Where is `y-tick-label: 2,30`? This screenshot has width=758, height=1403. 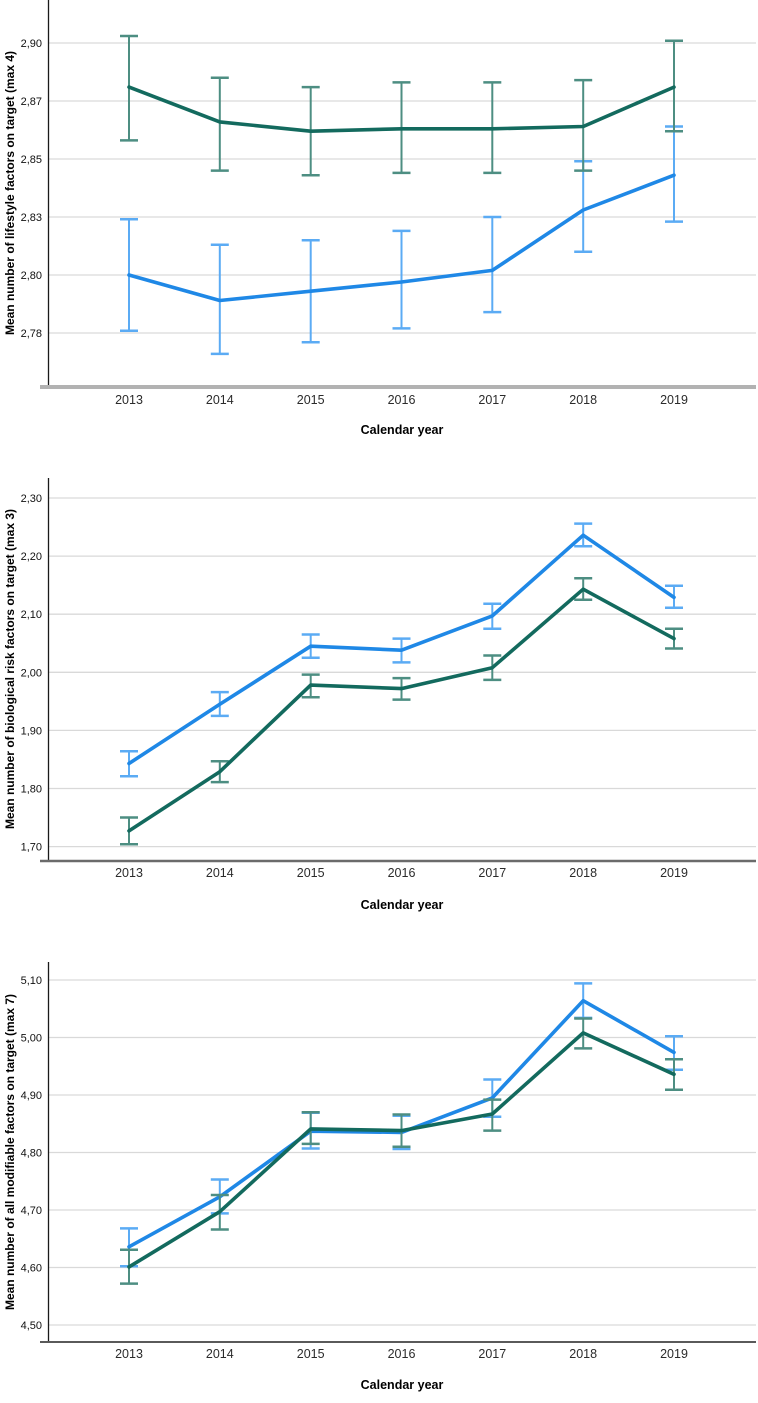
y-tick-label: 2,30 is located at coordinates (31, 499).